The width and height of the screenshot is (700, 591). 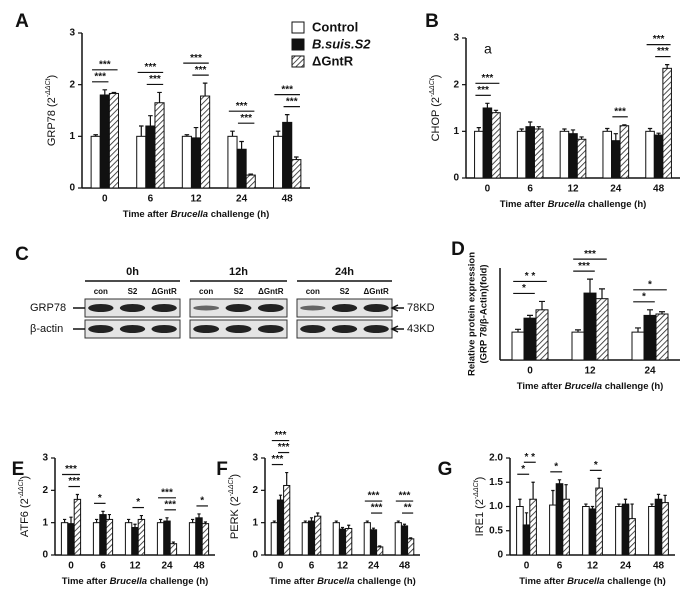 I want to click on legend-label: ΔGntR, so click(x=333, y=60).